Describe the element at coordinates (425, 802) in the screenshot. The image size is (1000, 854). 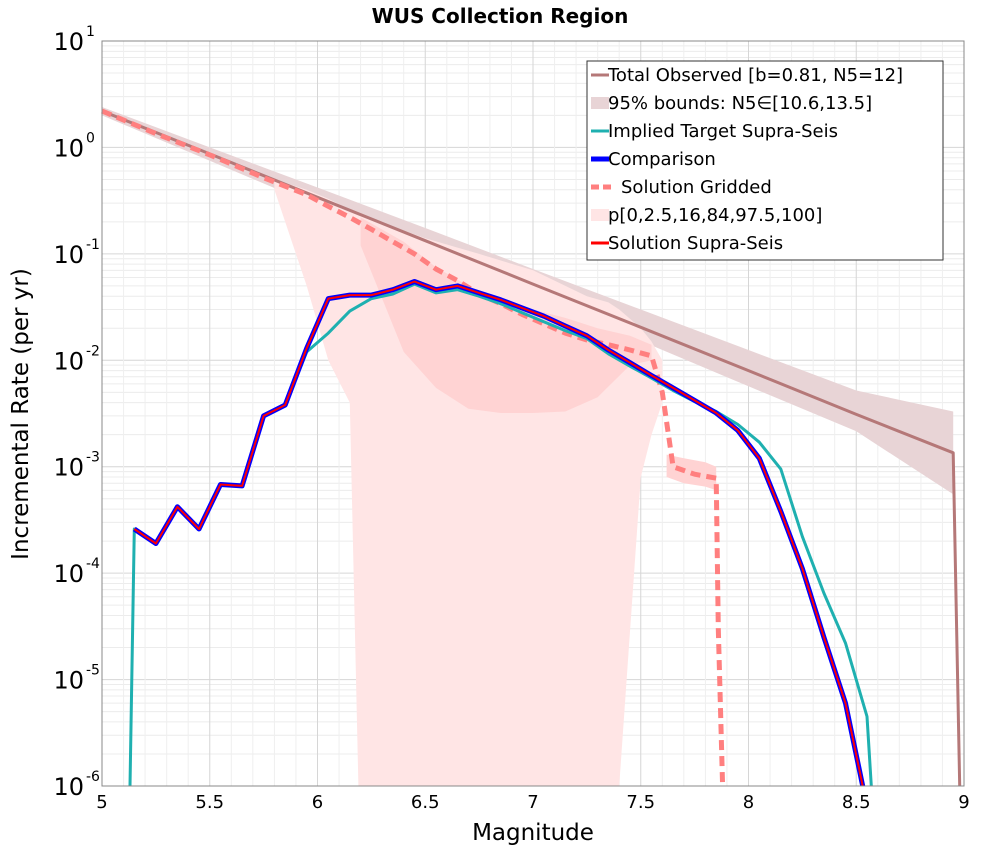
I see `x-tick-label: 6.5` at that location.